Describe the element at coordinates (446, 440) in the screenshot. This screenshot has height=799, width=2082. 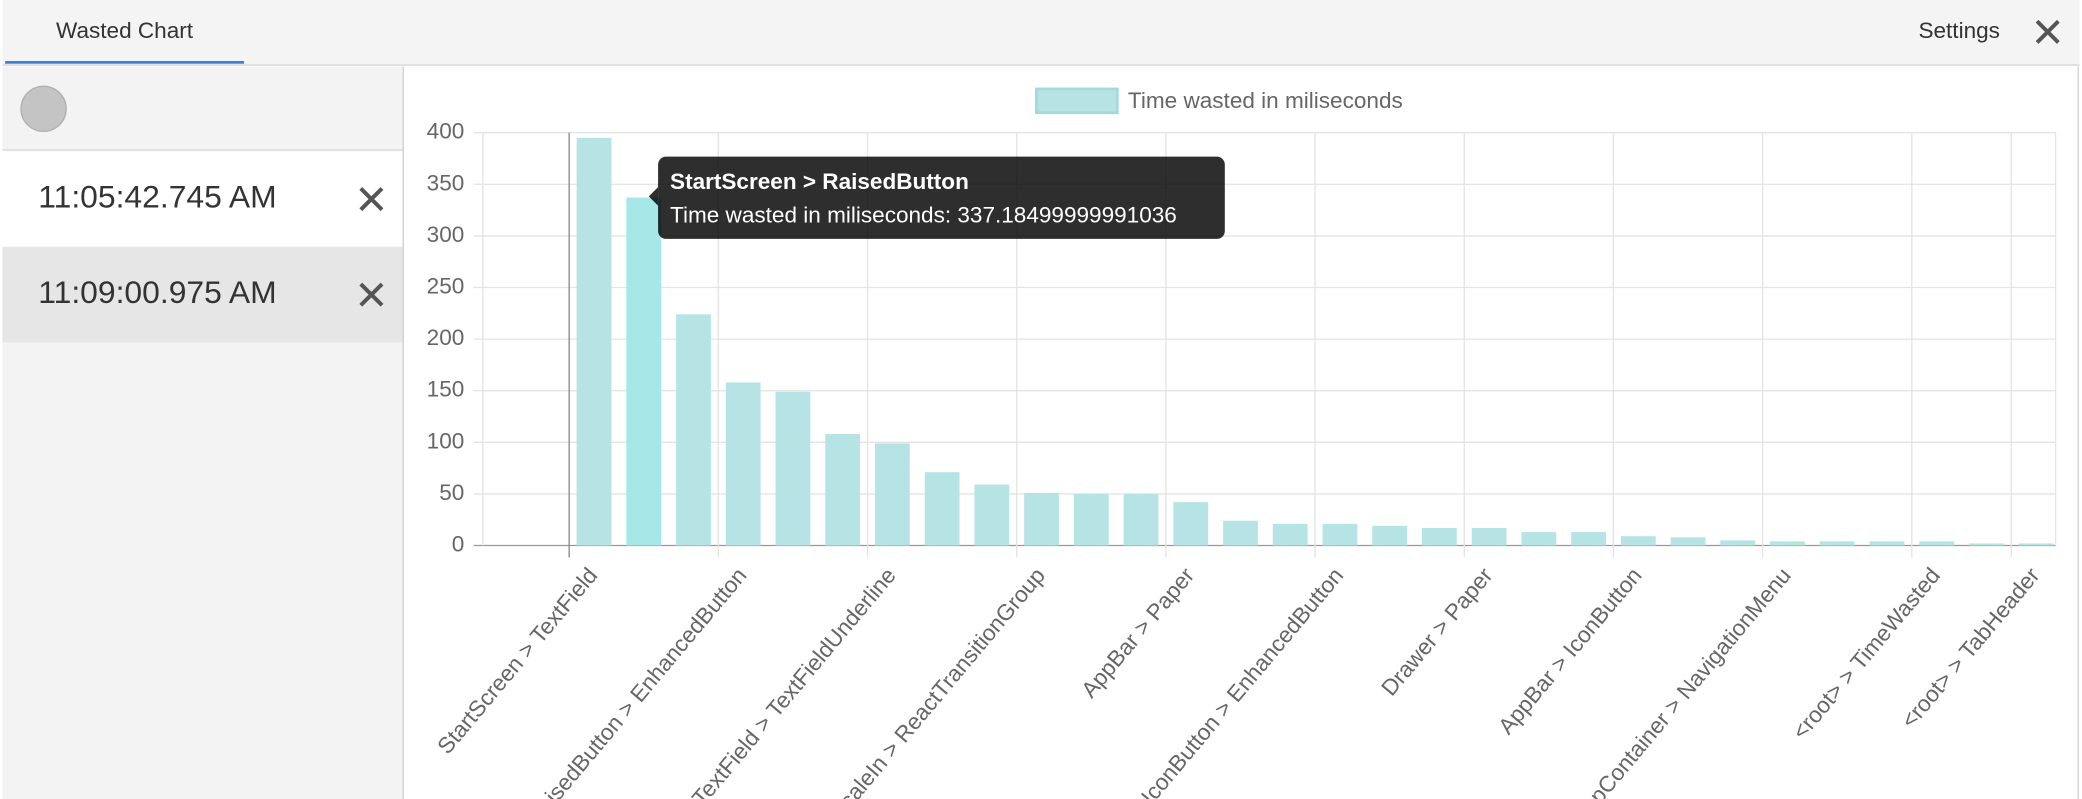
I see `y-tick-label: 100` at that location.